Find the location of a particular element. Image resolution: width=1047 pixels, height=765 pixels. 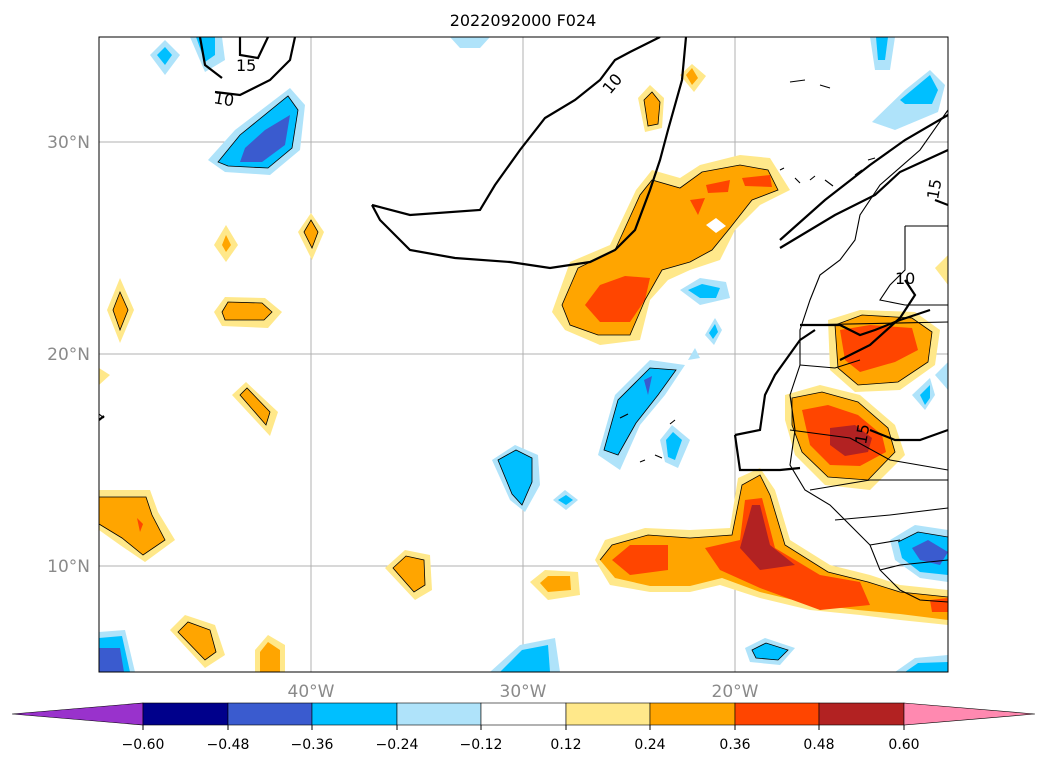

colorbar is located at coordinates (523, 714).